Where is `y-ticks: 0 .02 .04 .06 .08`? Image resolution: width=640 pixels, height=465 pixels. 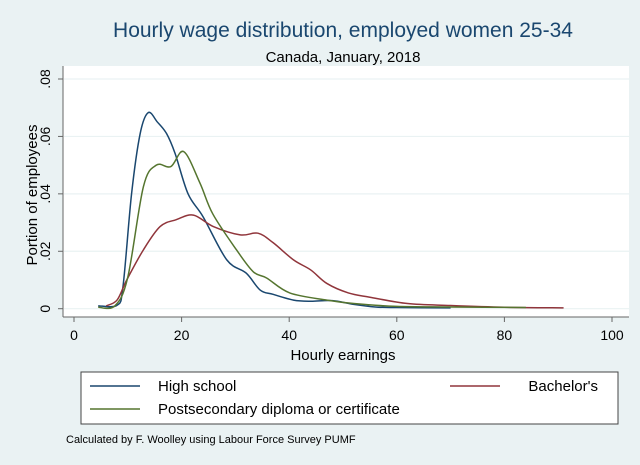 y-ticks: 0 .02 .04 .06 .08 is located at coordinates (50, 191).